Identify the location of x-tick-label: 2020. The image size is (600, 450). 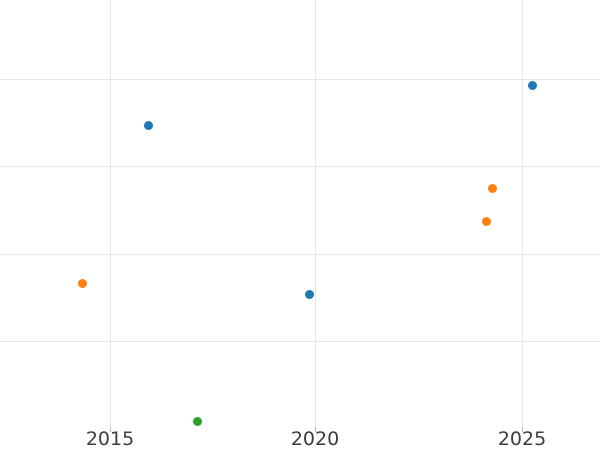
(315, 439).